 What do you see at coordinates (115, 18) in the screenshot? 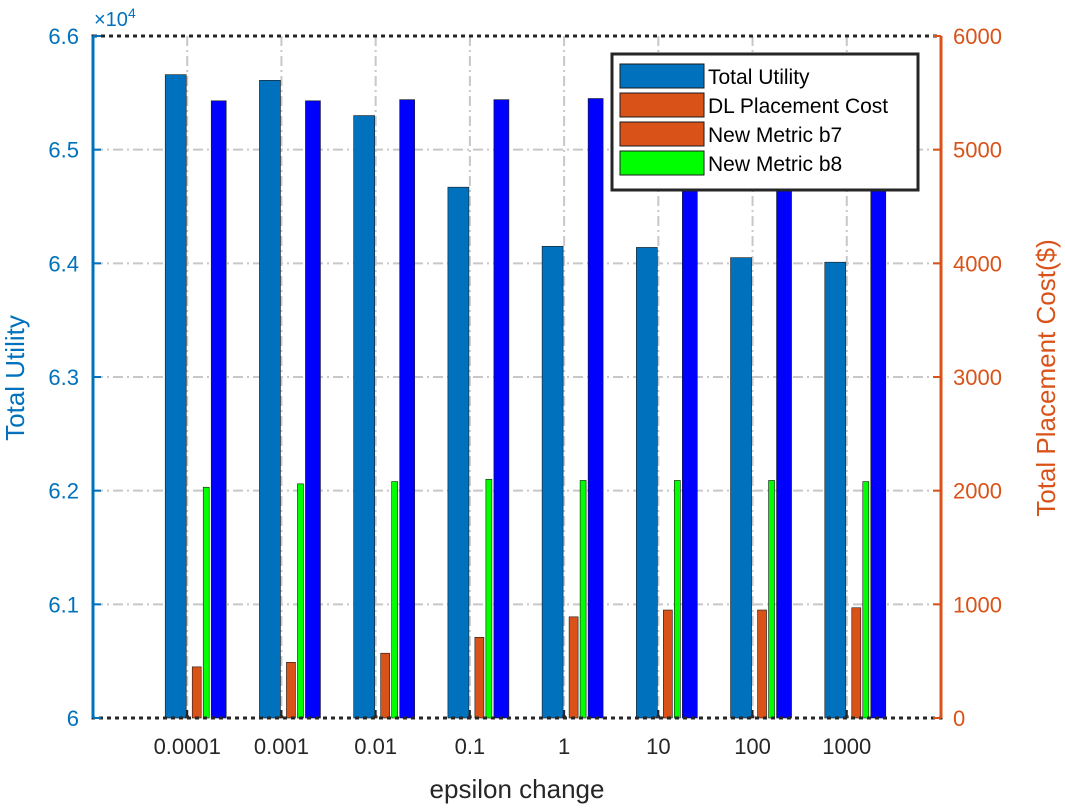
I see `left-axis-exponent: ×10⁴` at bounding box center [115, 18].